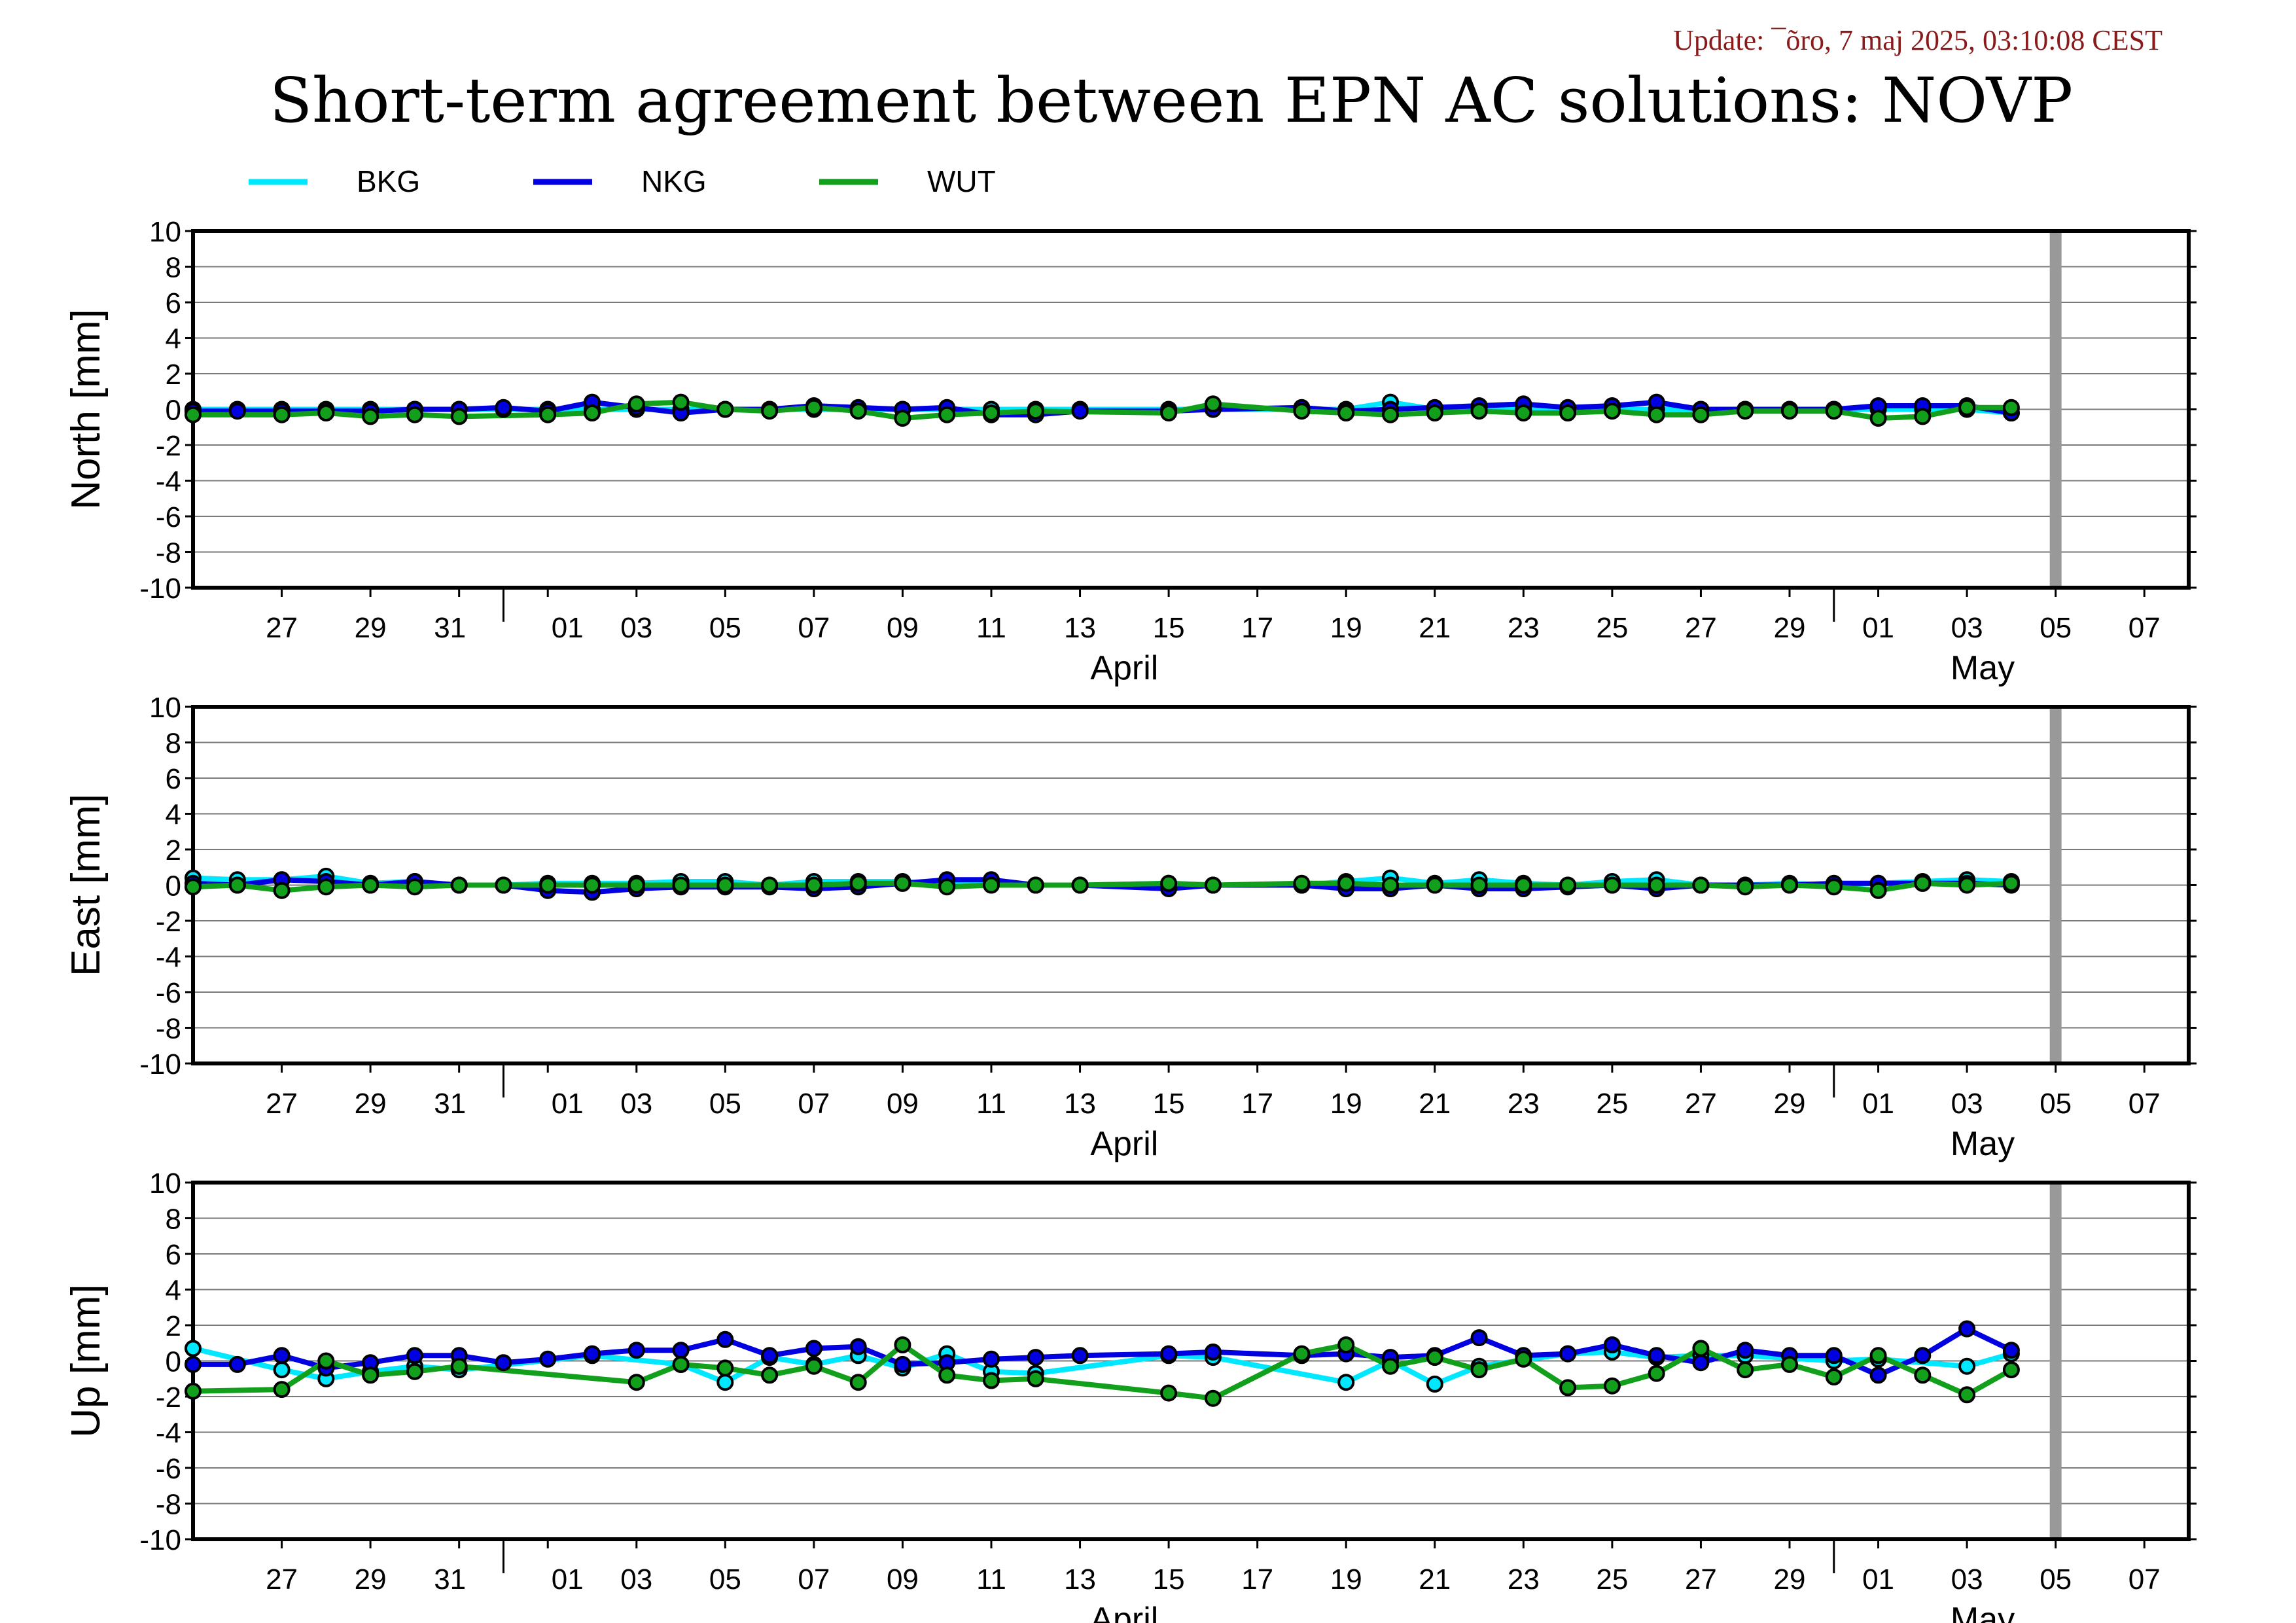 The height and width of the screenshot is (1623, 2296). What do you see at coordinates (168, 1434) in the screenshot?
I see `y-tick-label: -4` at bounding box center [168, 1434].